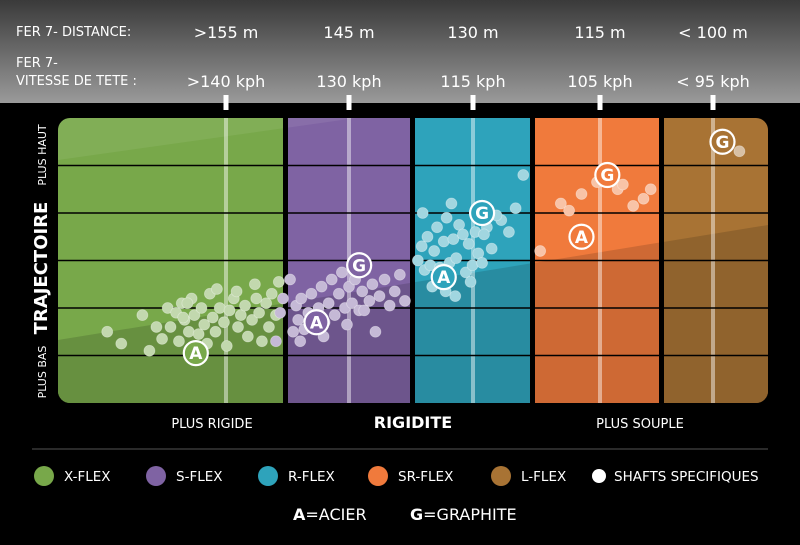  I want to click on speed-value: 115 kph, so click(472, 81).